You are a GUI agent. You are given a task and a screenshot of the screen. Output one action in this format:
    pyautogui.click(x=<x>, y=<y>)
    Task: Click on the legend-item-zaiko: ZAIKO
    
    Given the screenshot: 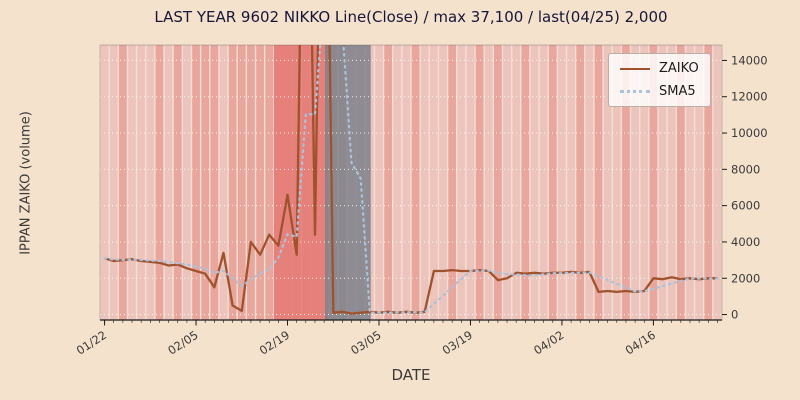 What is the action you would take?
    pyautogui.click(x=659, y=68)
    